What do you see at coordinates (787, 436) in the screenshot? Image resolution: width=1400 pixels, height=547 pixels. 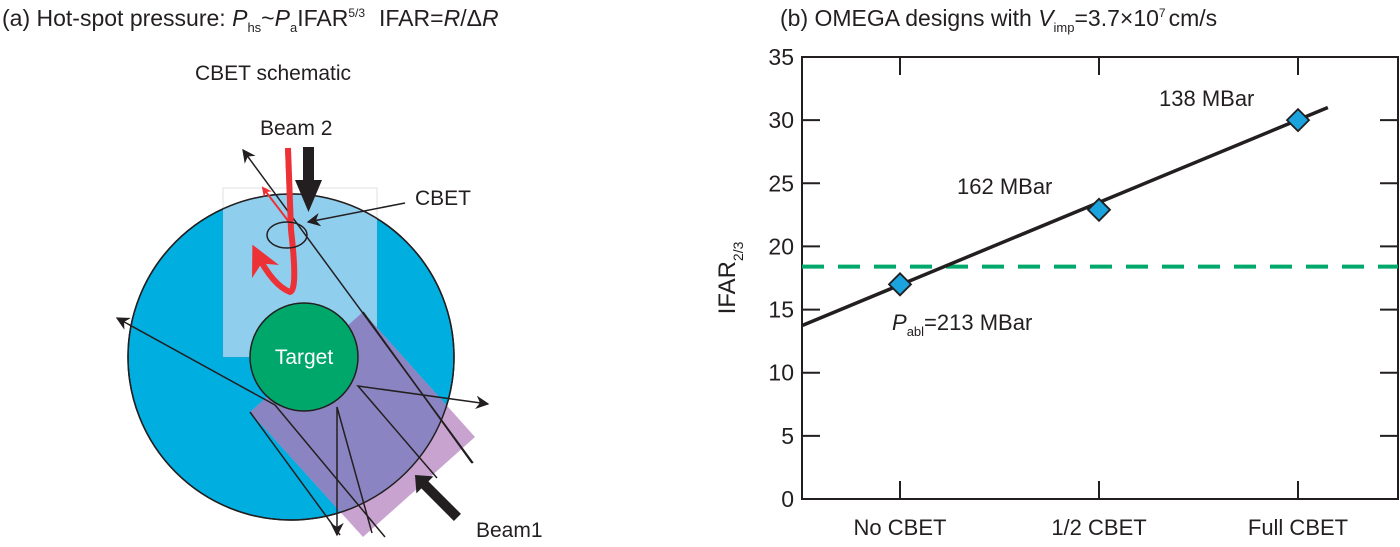 I see `y-tick-label: 5` at bounding box center [787, 436].